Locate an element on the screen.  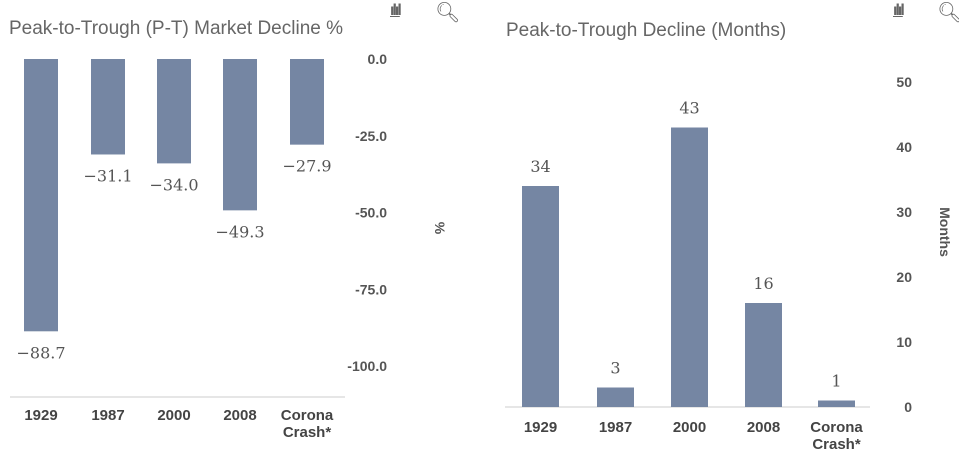
data-label: −31.1 is located at coordinates (107, 175).